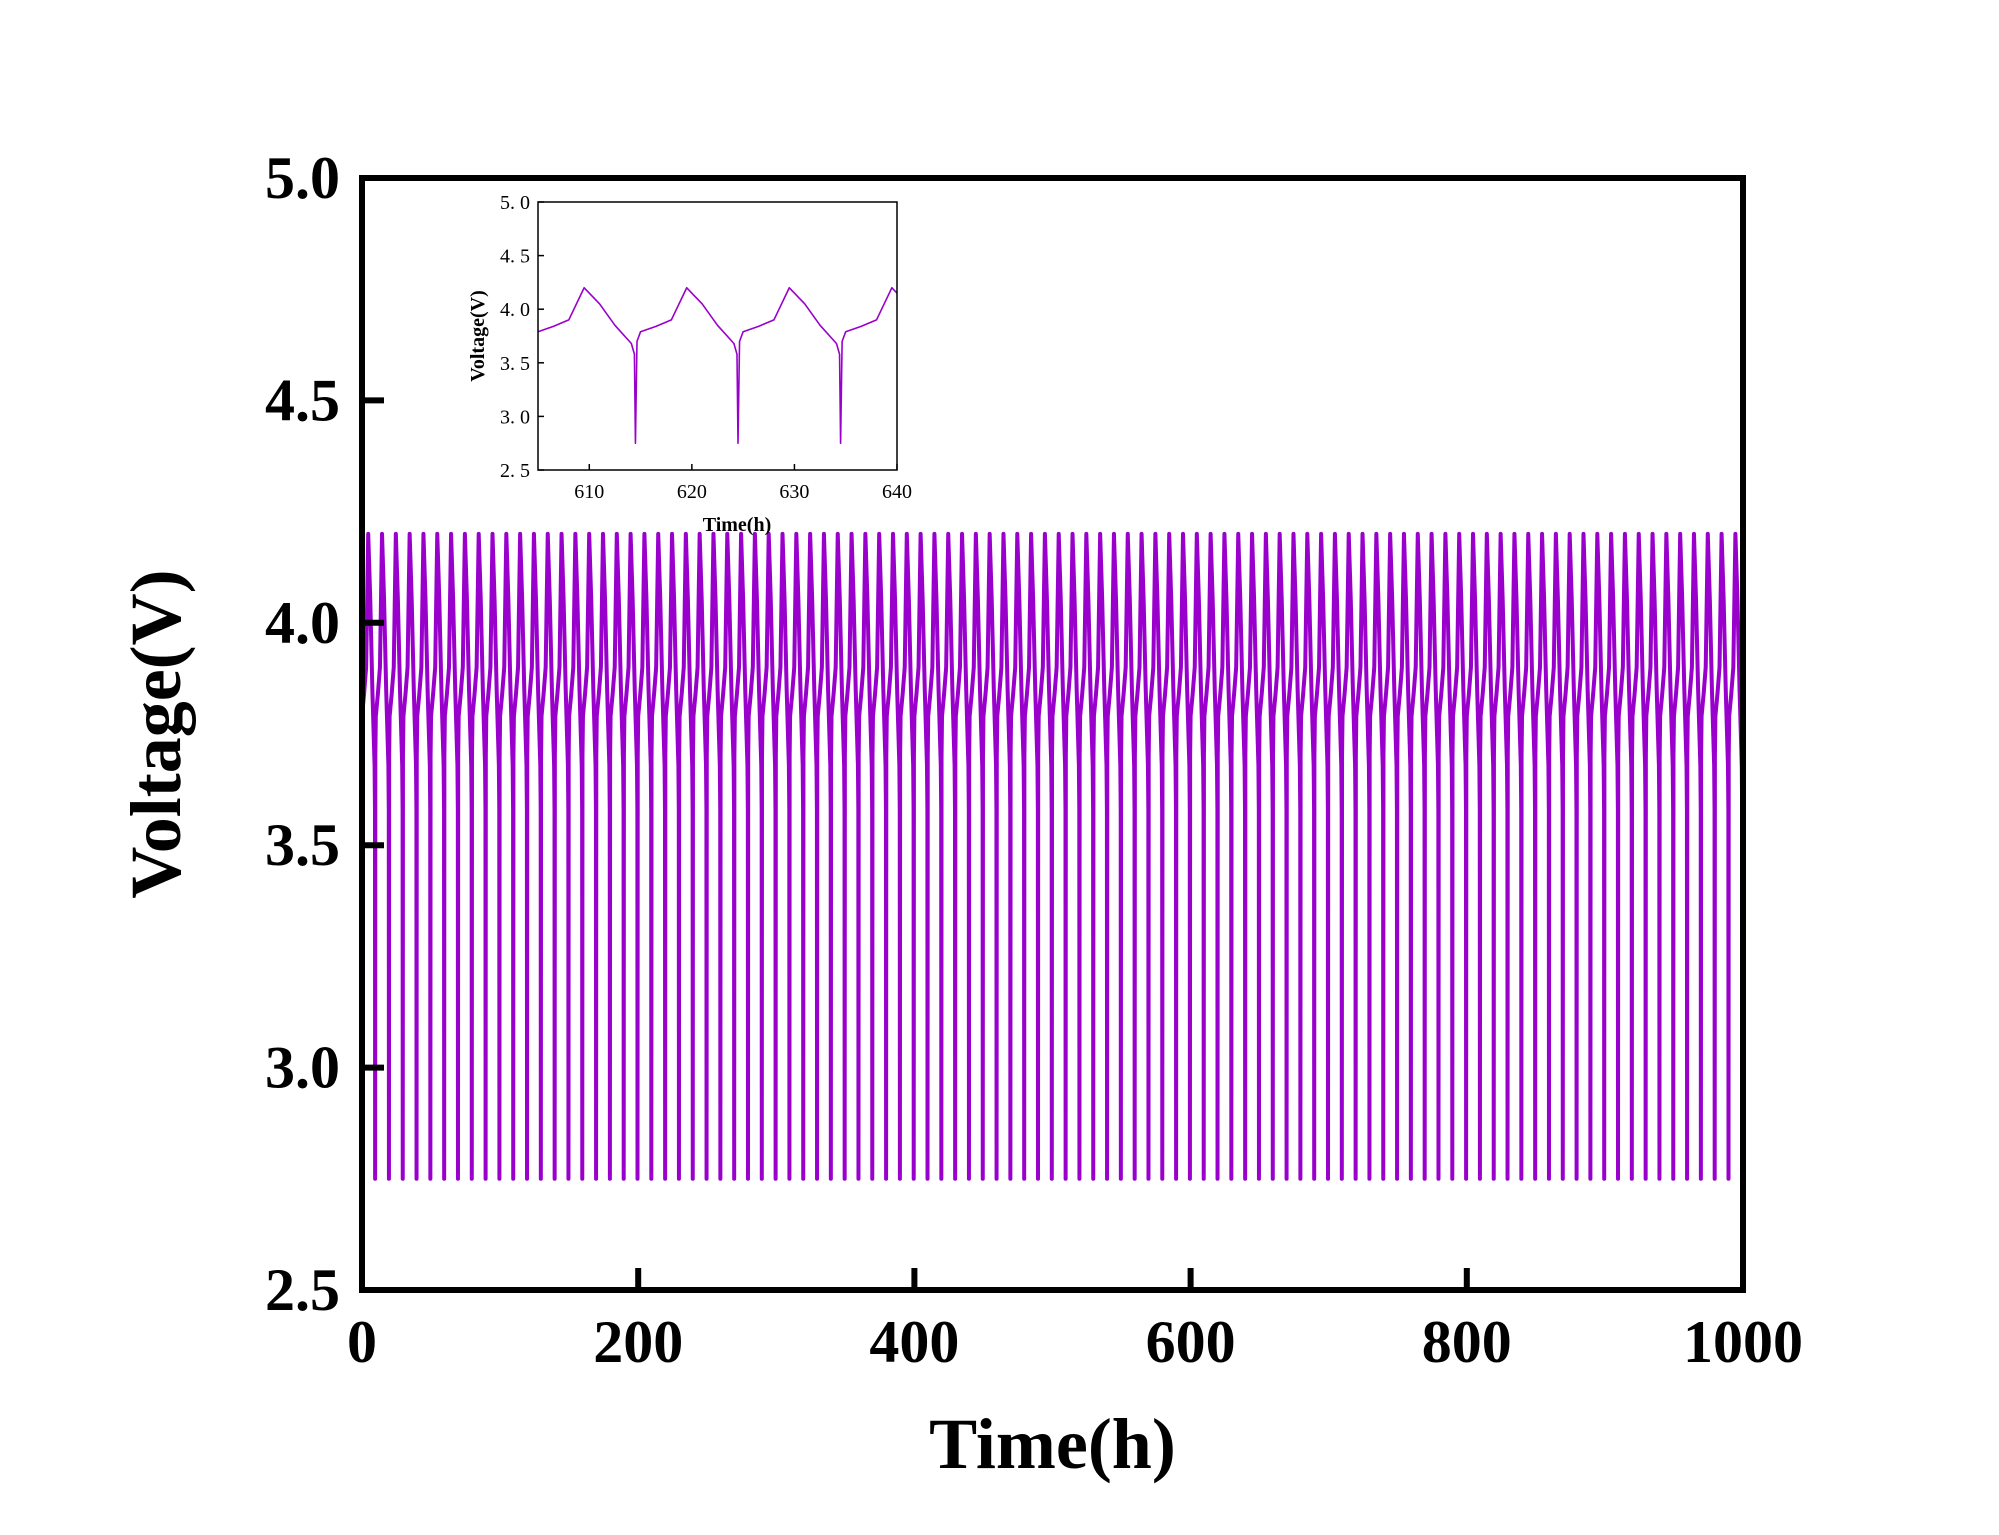  What do you see at coordinates (743, 483) in the screenshot?
I see `inset-x-ticks: 610 620 630 640` at bounding box center [743, 483].